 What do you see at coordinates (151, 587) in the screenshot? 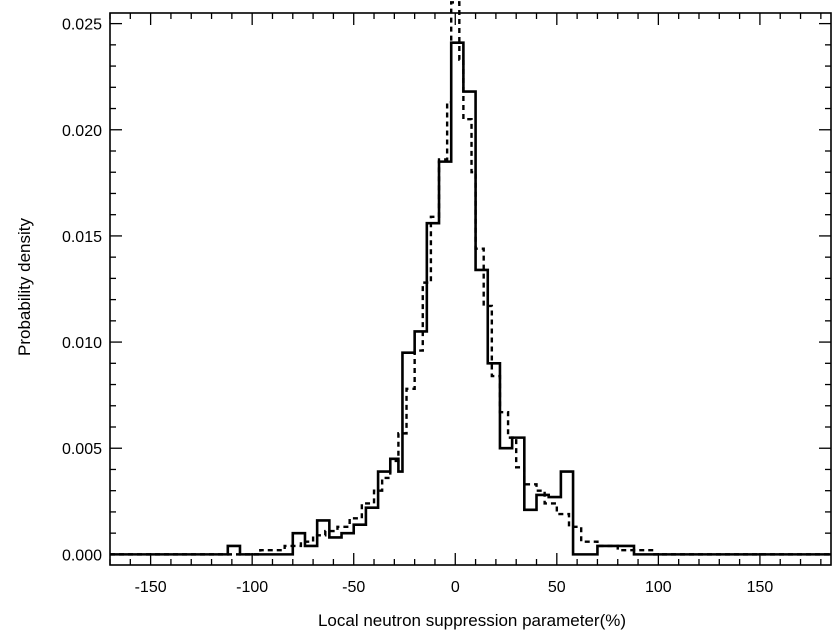
I see `x-tick-label: -150` at bounding box center [151, 587].